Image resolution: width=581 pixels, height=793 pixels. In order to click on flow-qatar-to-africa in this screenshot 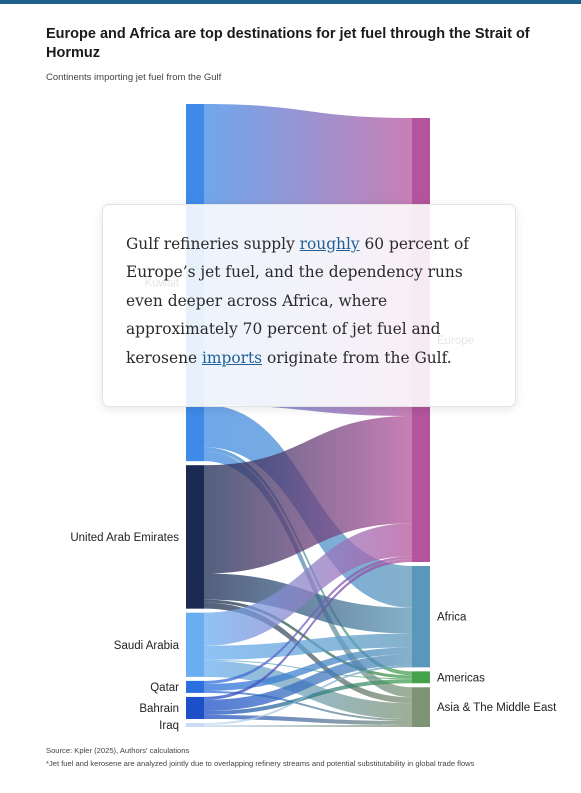, I will do `click(308, 669)`.